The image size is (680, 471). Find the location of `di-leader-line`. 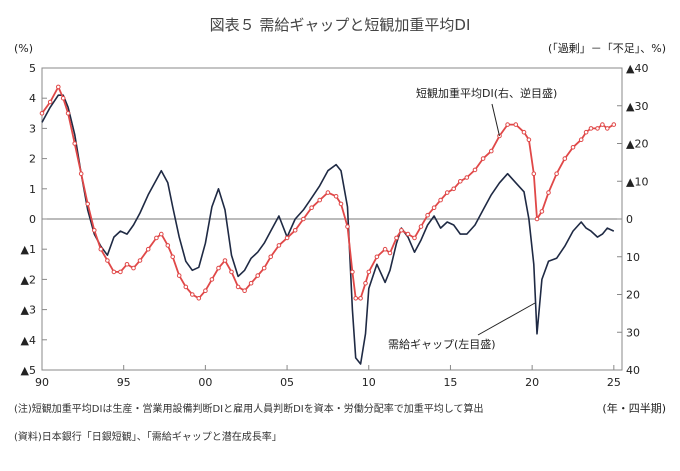

di-leader-line is located at coordinates (495, 120).